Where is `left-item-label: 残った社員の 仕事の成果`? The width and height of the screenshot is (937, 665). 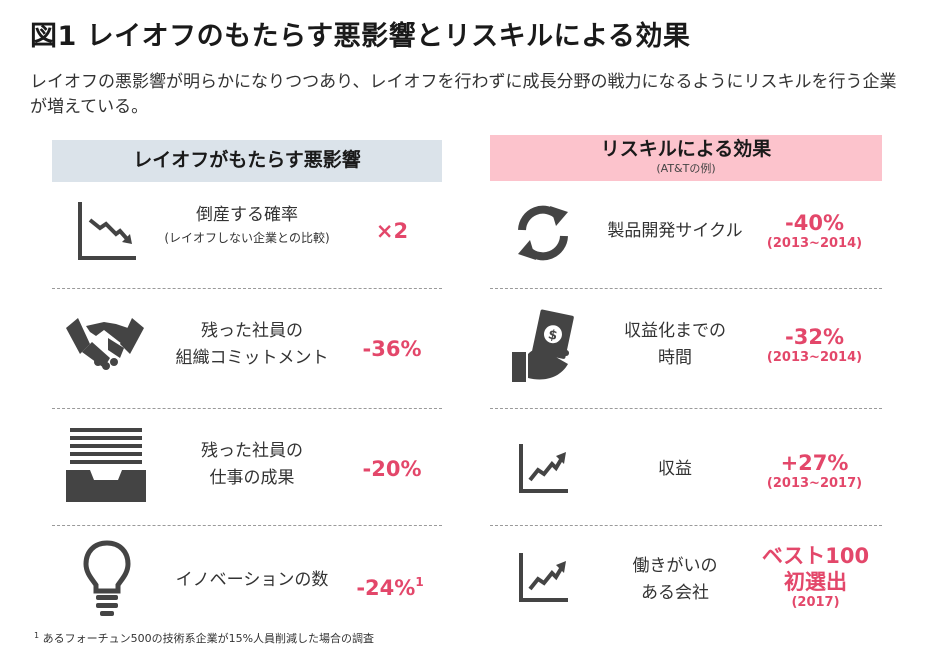 left-item-label: 残った社員の 仕事の成果 is located at coordinates (252, 465).